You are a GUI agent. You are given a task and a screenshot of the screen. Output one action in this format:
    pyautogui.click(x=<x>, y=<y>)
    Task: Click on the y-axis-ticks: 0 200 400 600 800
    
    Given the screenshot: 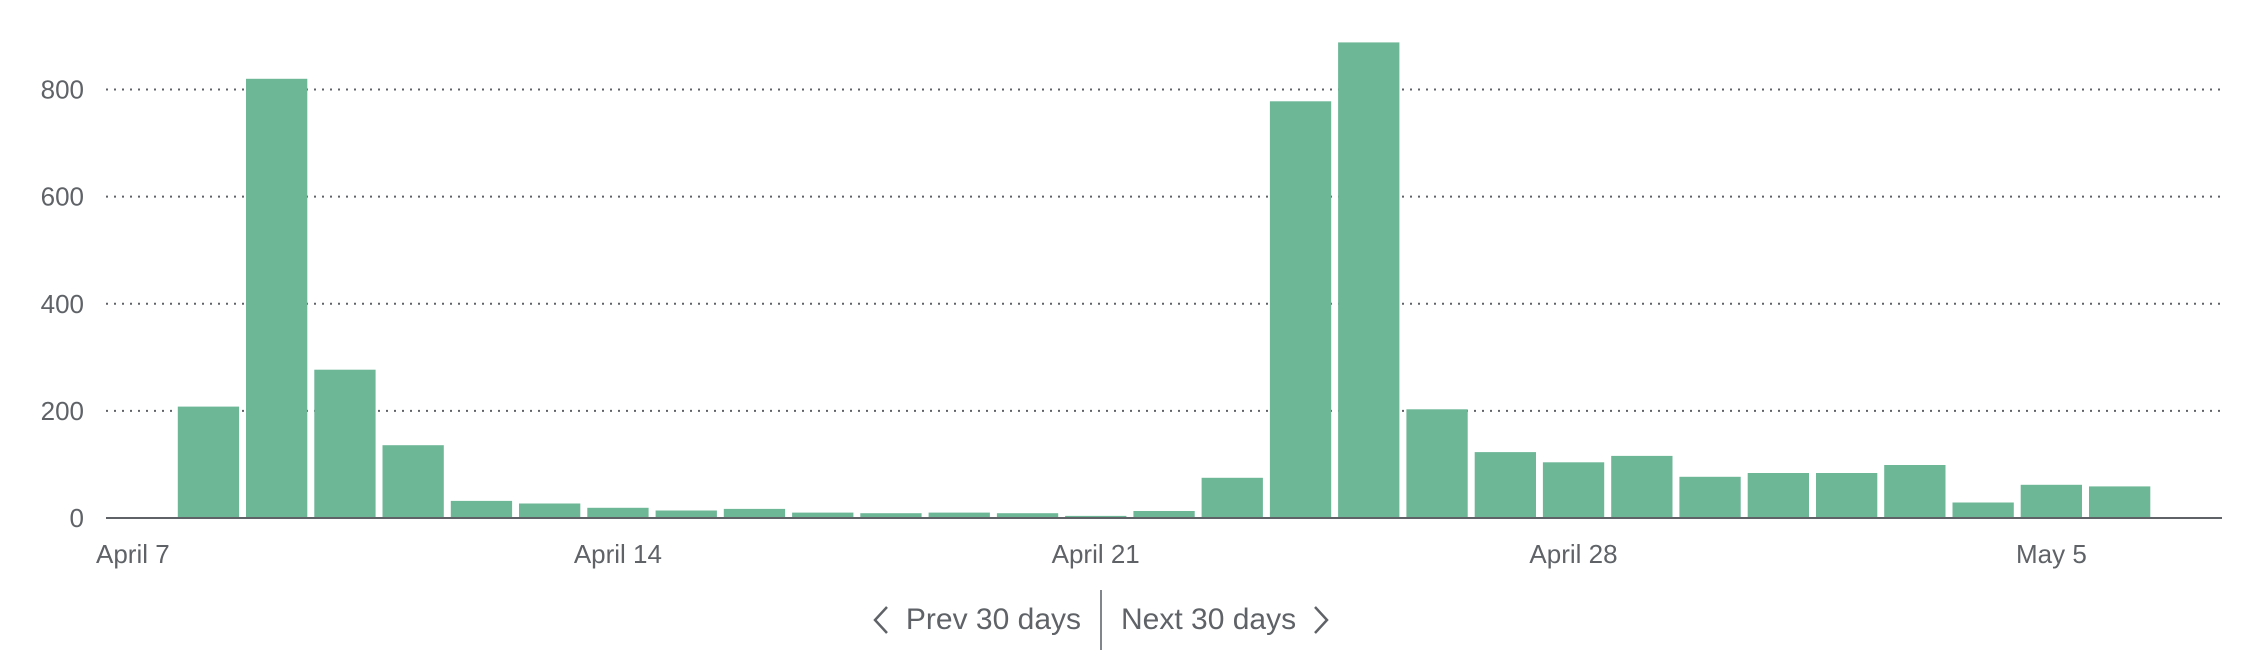 What is the action you would take?
    pyautogui.click(x=62, y=304)
    